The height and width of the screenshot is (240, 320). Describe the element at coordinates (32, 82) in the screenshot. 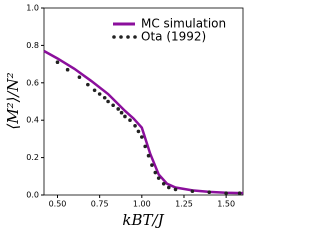

I see `y-tick-label: 0.6` at that location.